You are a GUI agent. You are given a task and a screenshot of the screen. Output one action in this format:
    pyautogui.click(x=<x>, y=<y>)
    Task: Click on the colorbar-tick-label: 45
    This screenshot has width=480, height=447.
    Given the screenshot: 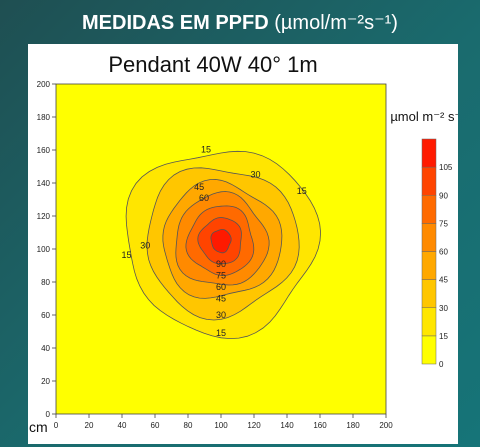 What is the action you would take?
    pyautogui.click(x=443, y=280)
    